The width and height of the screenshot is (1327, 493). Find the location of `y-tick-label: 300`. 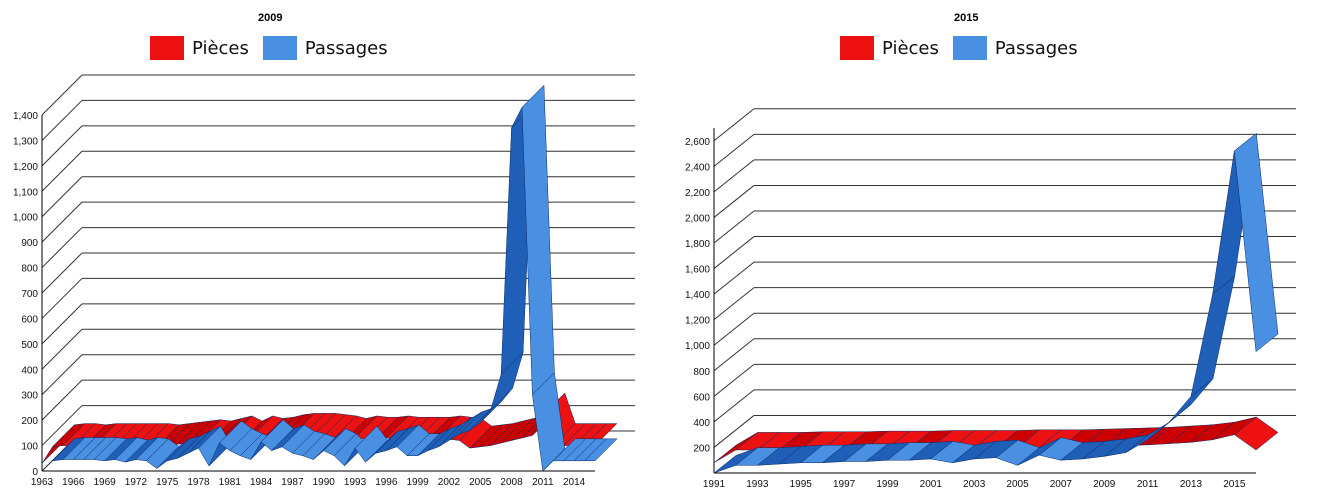

y-tick-label: 300 is located at coordinates (29, 396).